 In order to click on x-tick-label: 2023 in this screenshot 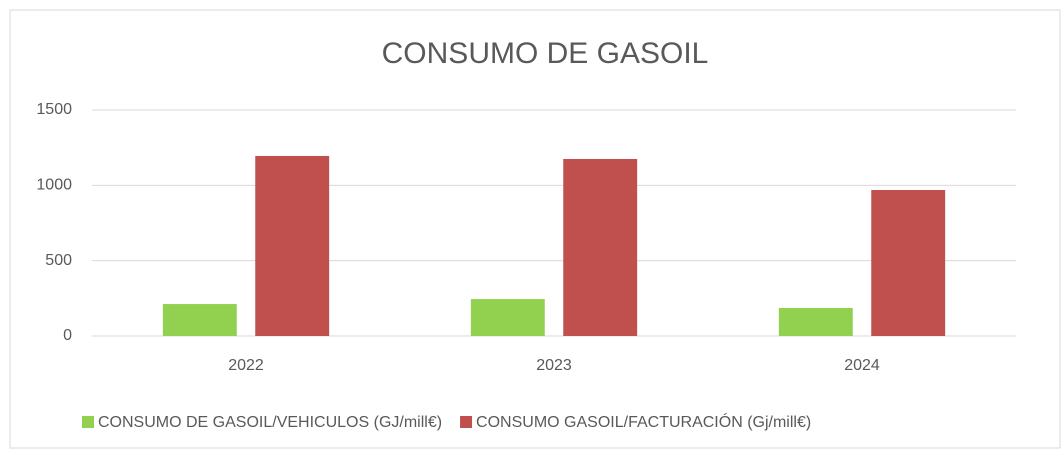, I will do `click(554, 365)`.